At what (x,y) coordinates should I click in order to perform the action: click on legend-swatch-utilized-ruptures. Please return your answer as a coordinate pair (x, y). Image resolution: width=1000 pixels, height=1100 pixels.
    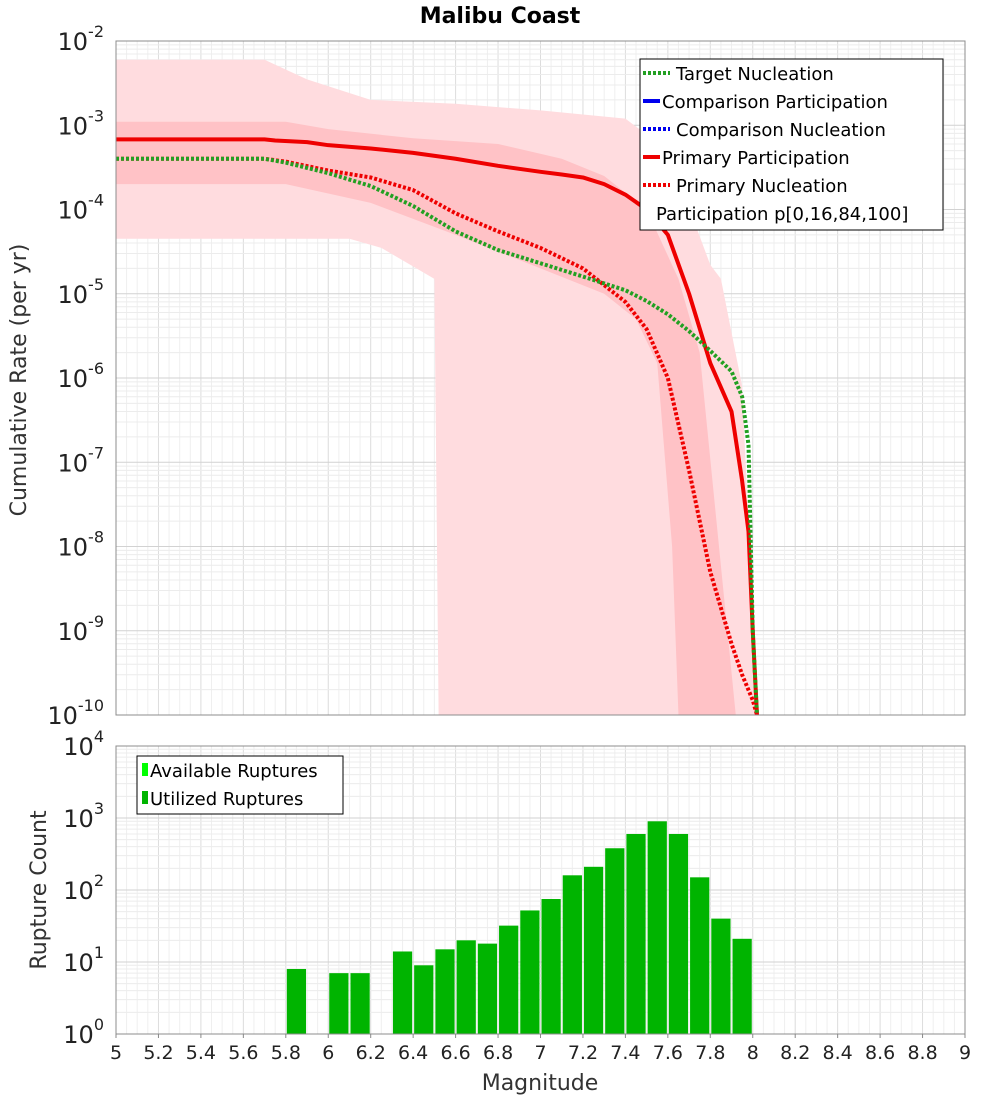
    Looking at the image, I should click on (145, 797).